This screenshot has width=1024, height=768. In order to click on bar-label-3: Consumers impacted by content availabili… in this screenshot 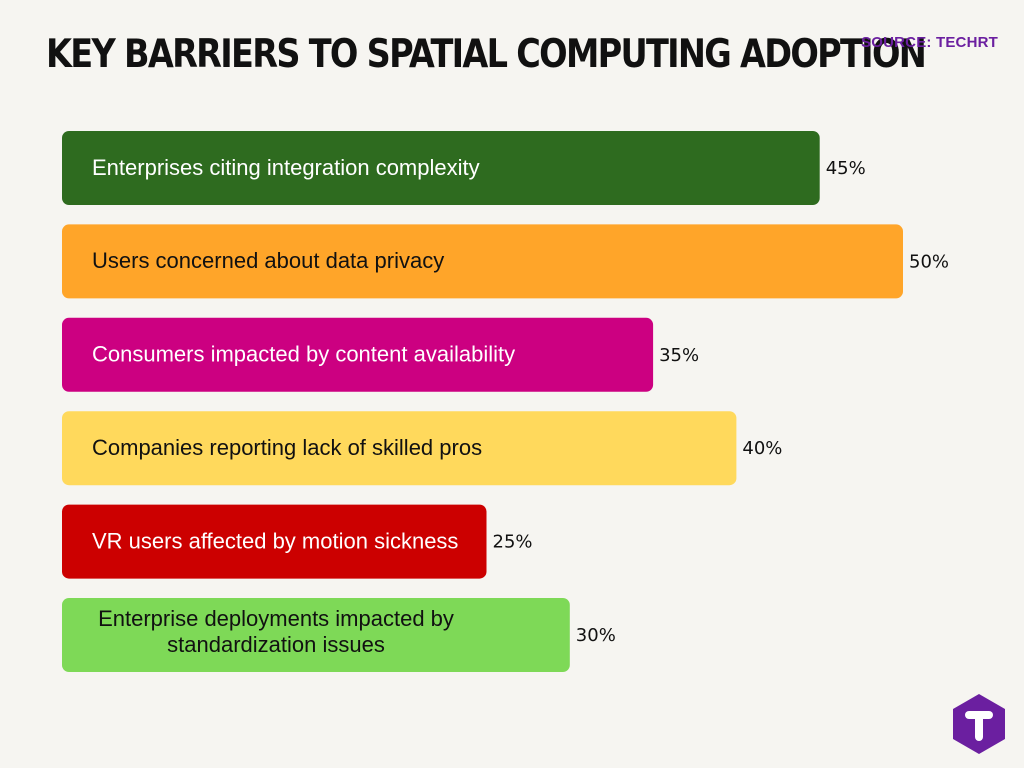, I will do `click(303, 354)`.